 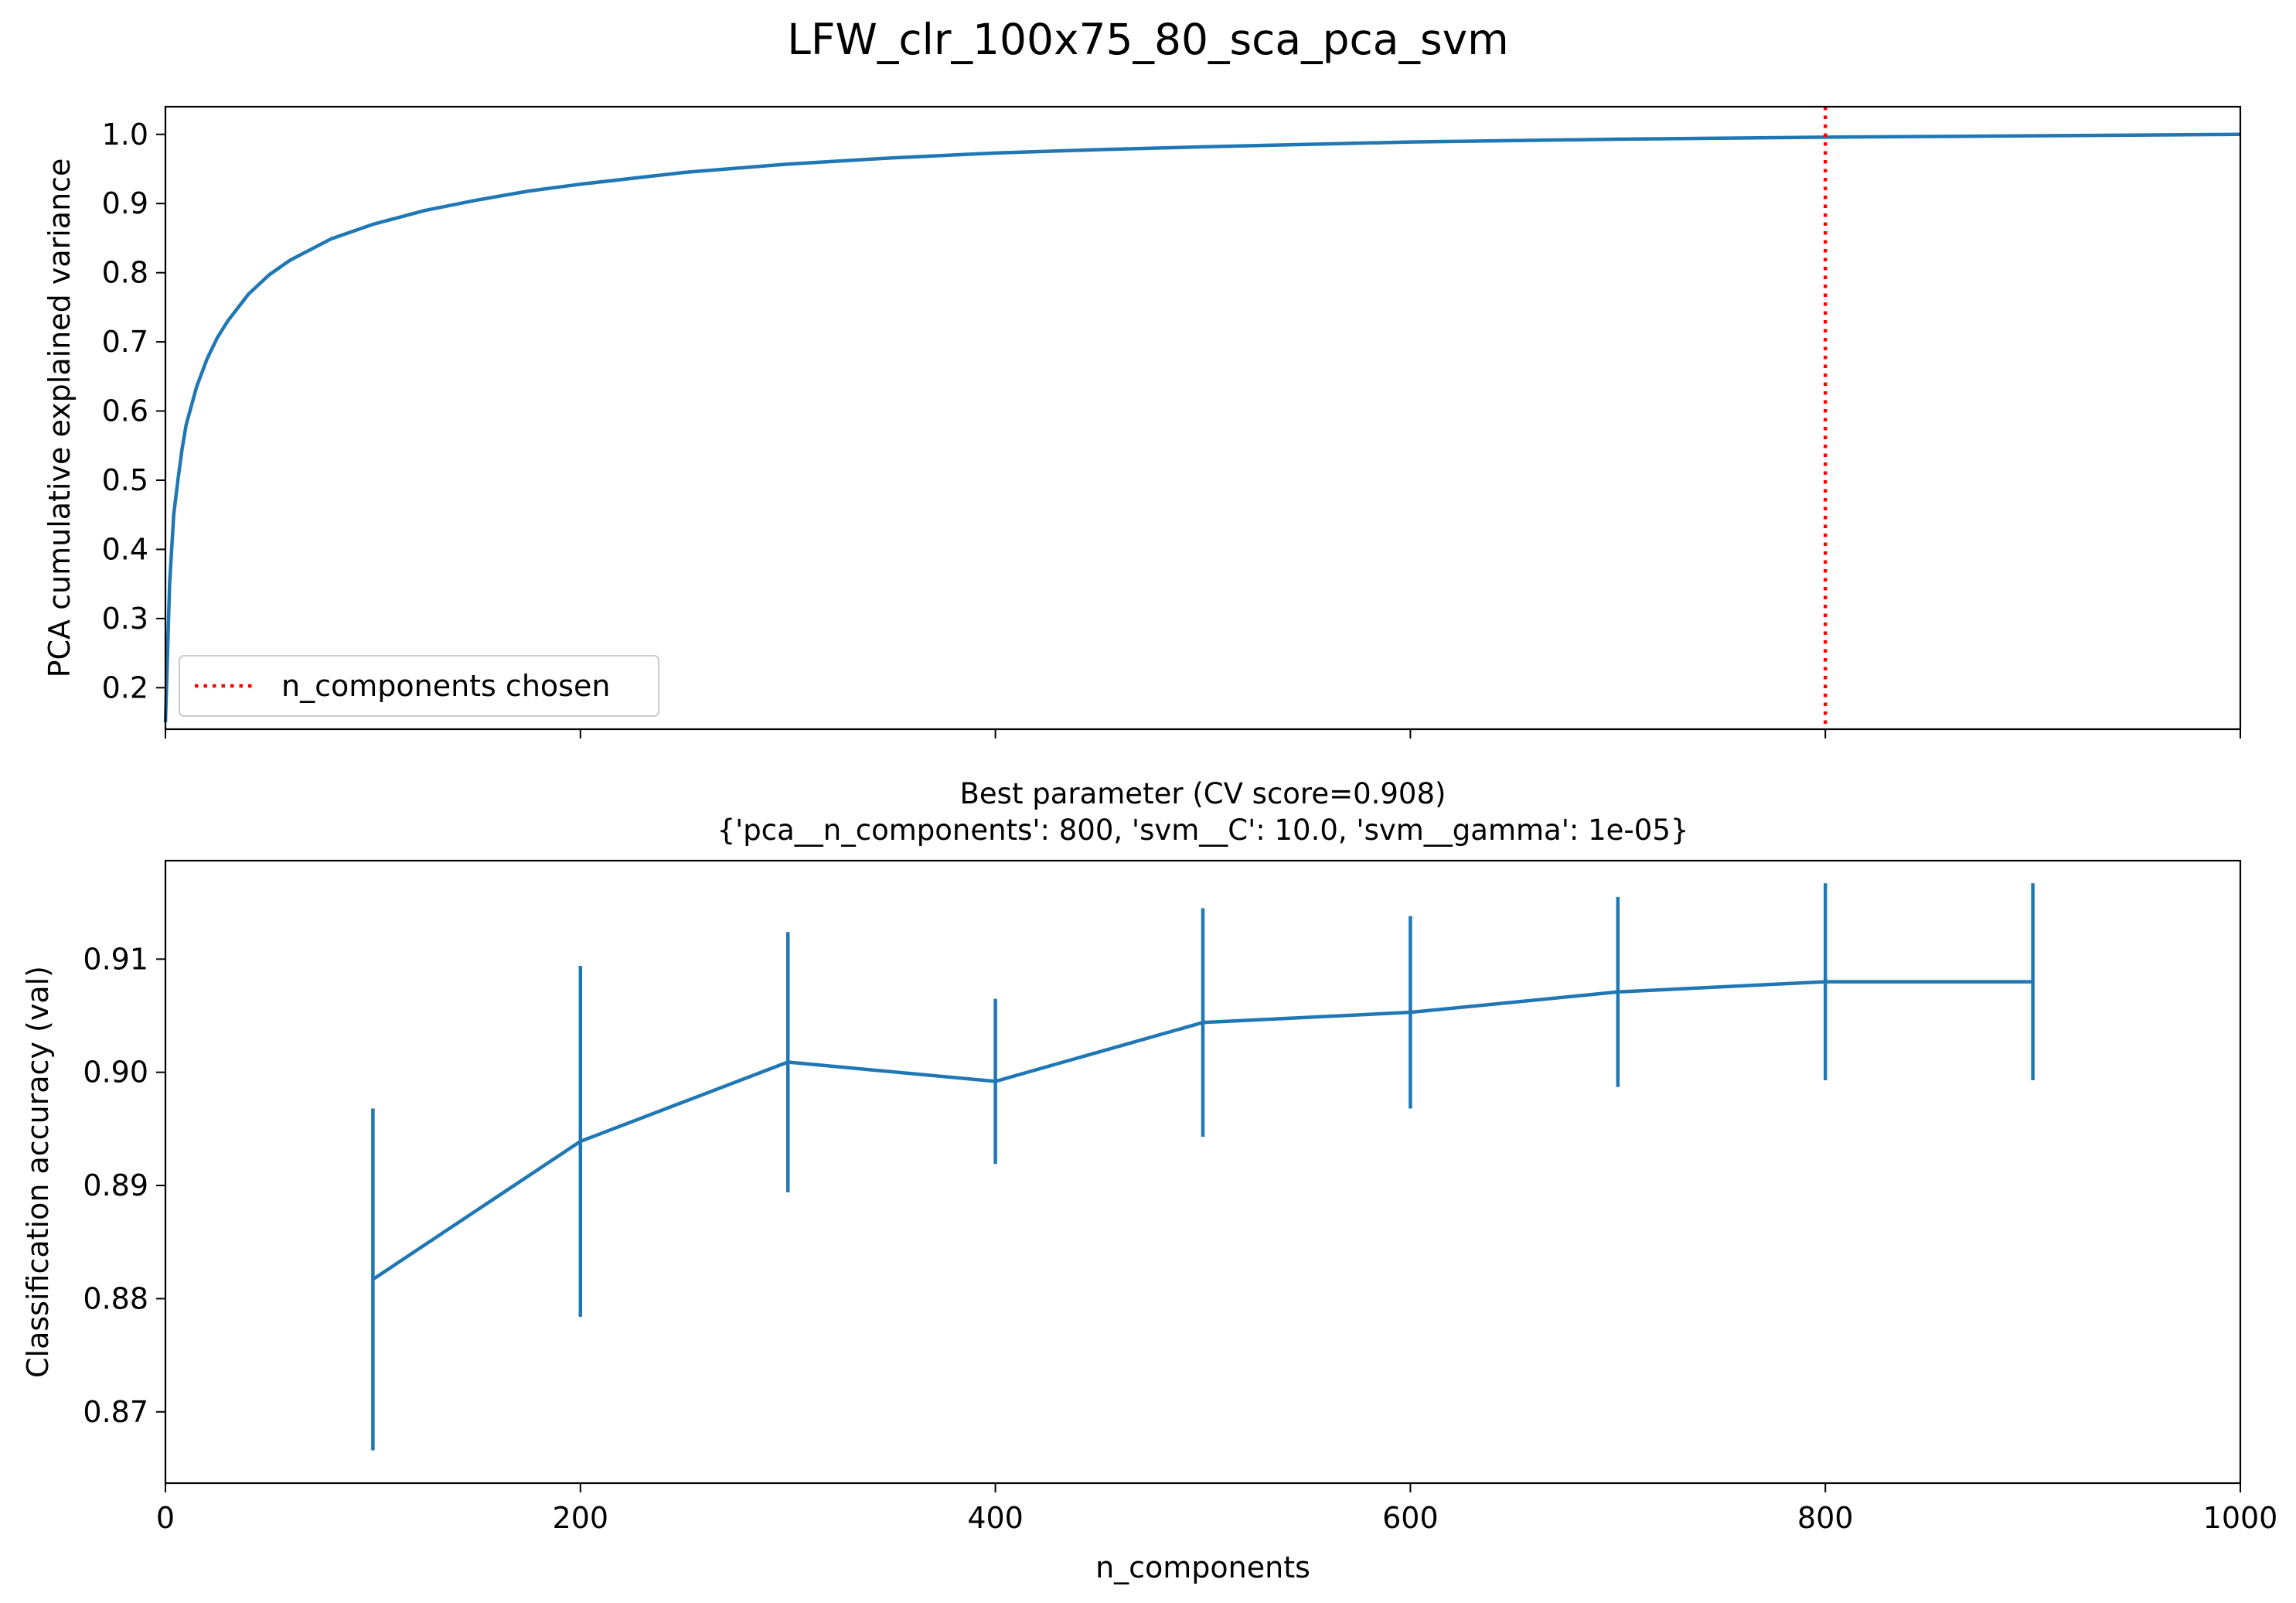 I want to click on x-tick-label: 200, so click(x=581, y=1518).